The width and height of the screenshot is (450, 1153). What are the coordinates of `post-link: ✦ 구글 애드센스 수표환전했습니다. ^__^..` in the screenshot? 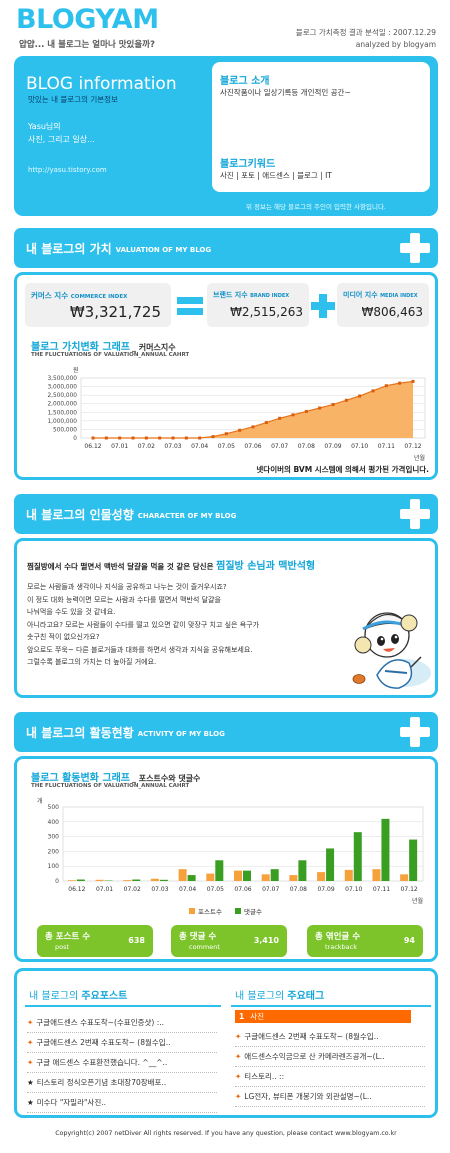 It's located at (122, 1063).